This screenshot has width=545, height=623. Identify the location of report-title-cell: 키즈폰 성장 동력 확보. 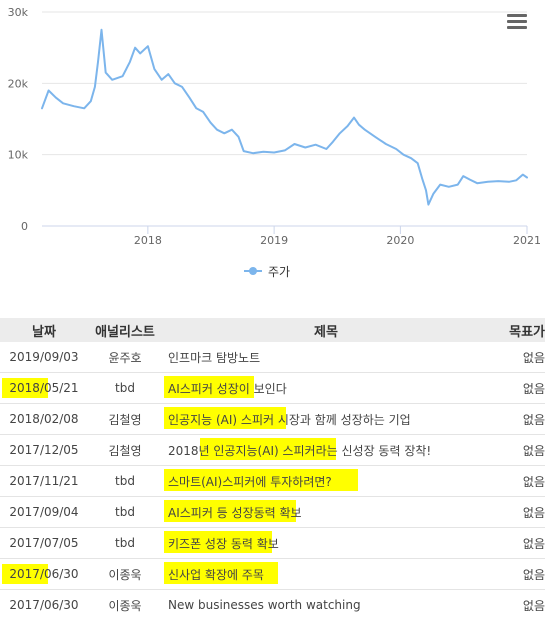
(326, 543).